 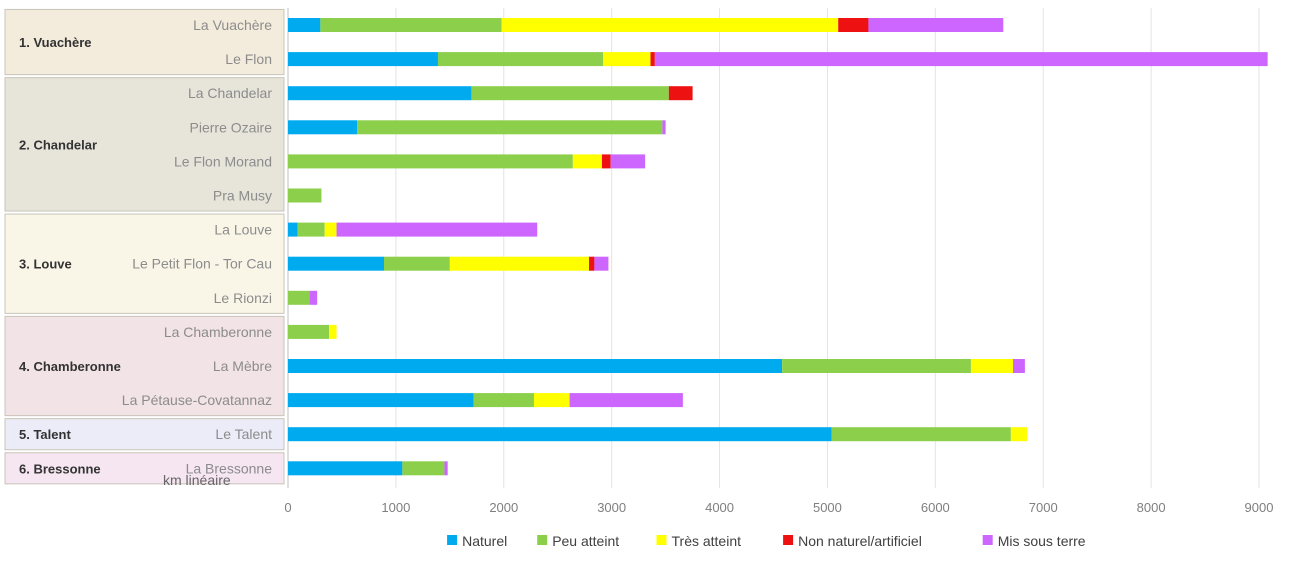 I want to click on category-label: Le Rionzi, so click(x=243, y=298).